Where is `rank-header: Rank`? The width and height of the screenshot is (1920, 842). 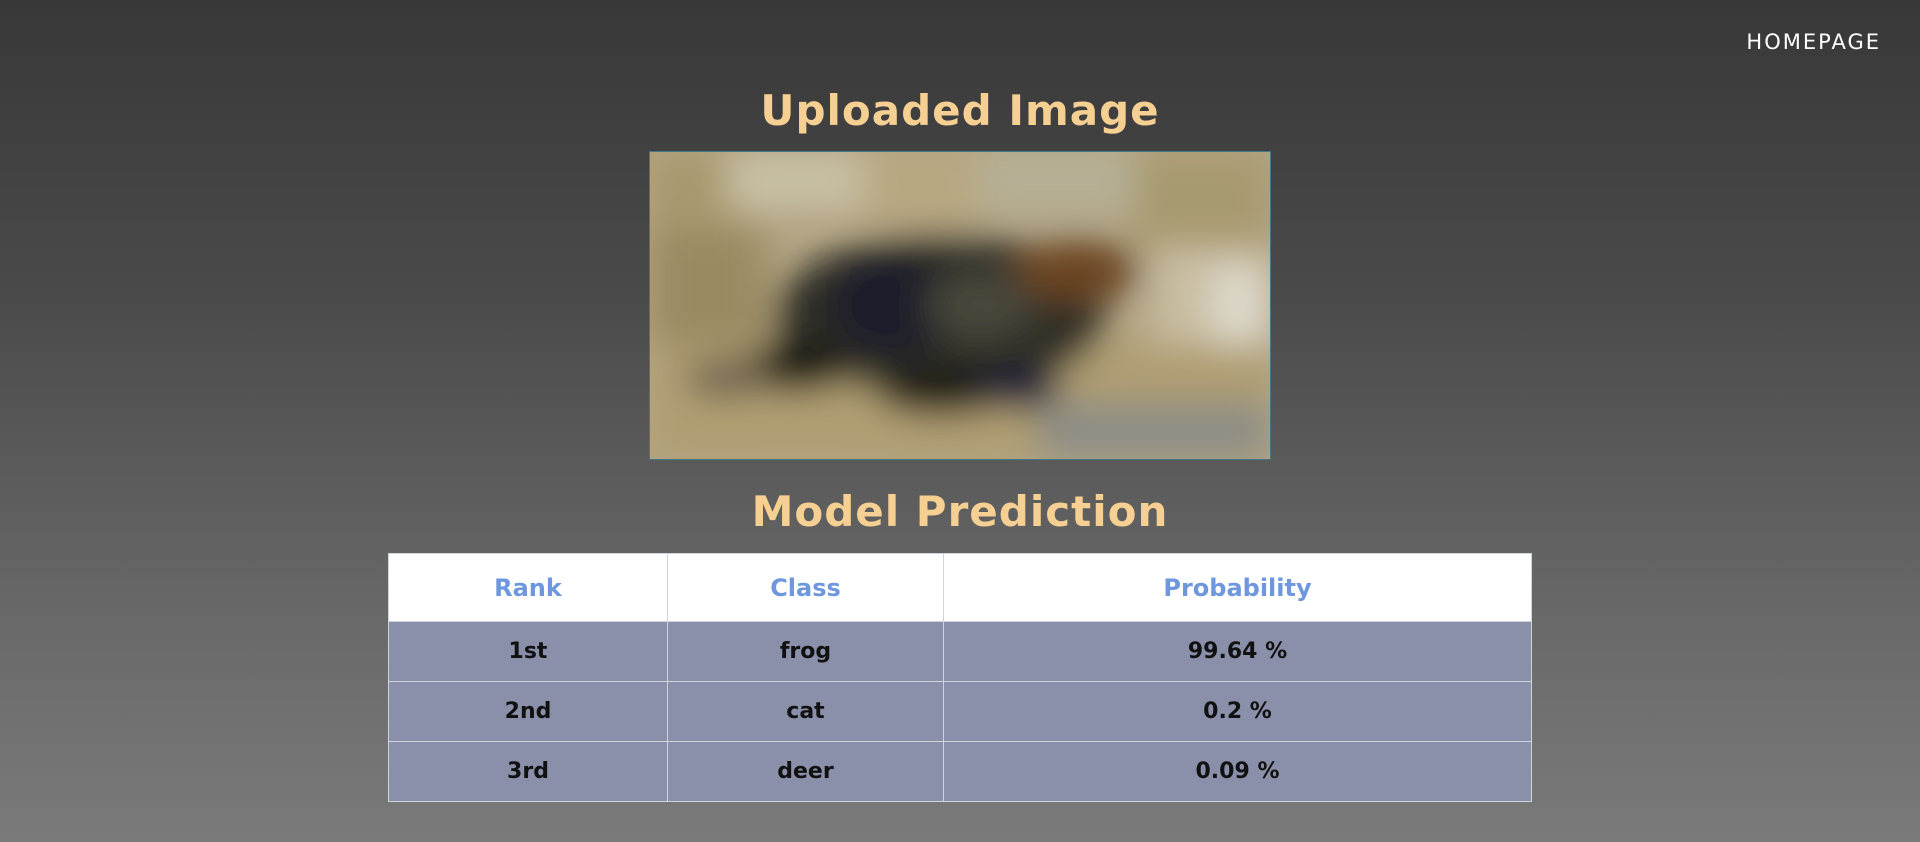 rank-header: Rank is located at coordinates (528, 587).